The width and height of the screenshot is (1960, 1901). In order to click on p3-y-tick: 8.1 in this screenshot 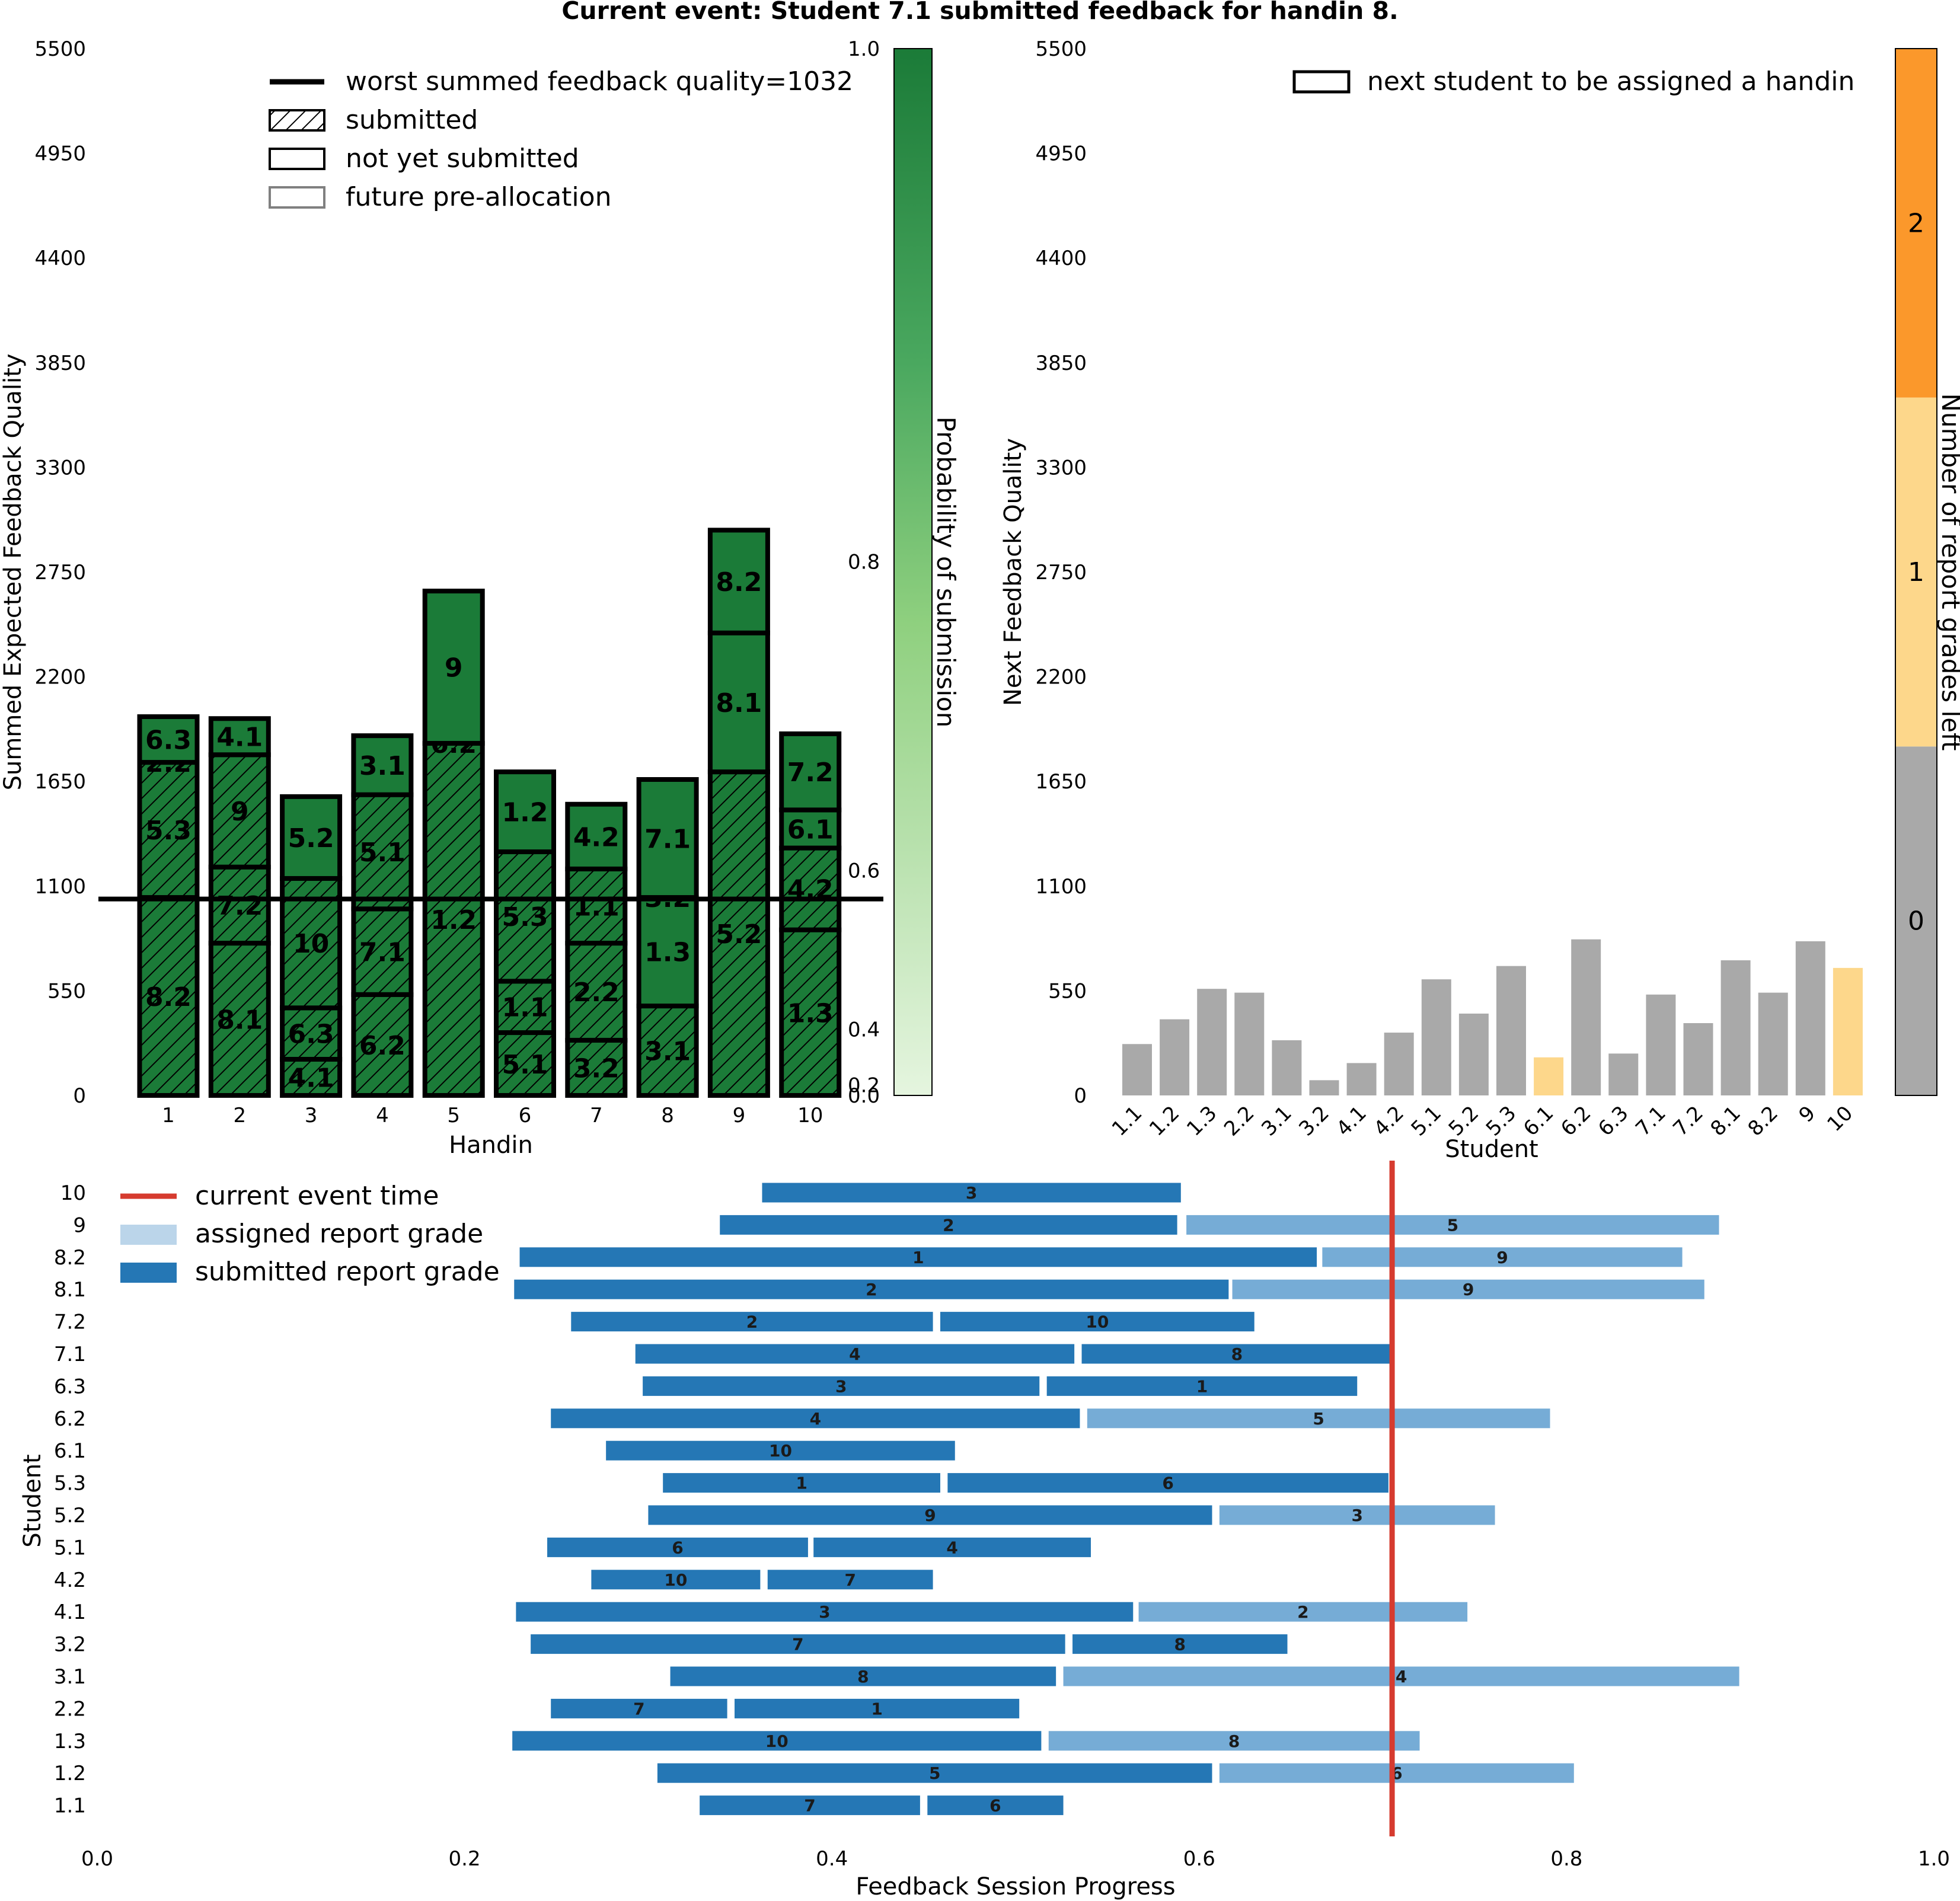, I will do `click(70, 1290)`.